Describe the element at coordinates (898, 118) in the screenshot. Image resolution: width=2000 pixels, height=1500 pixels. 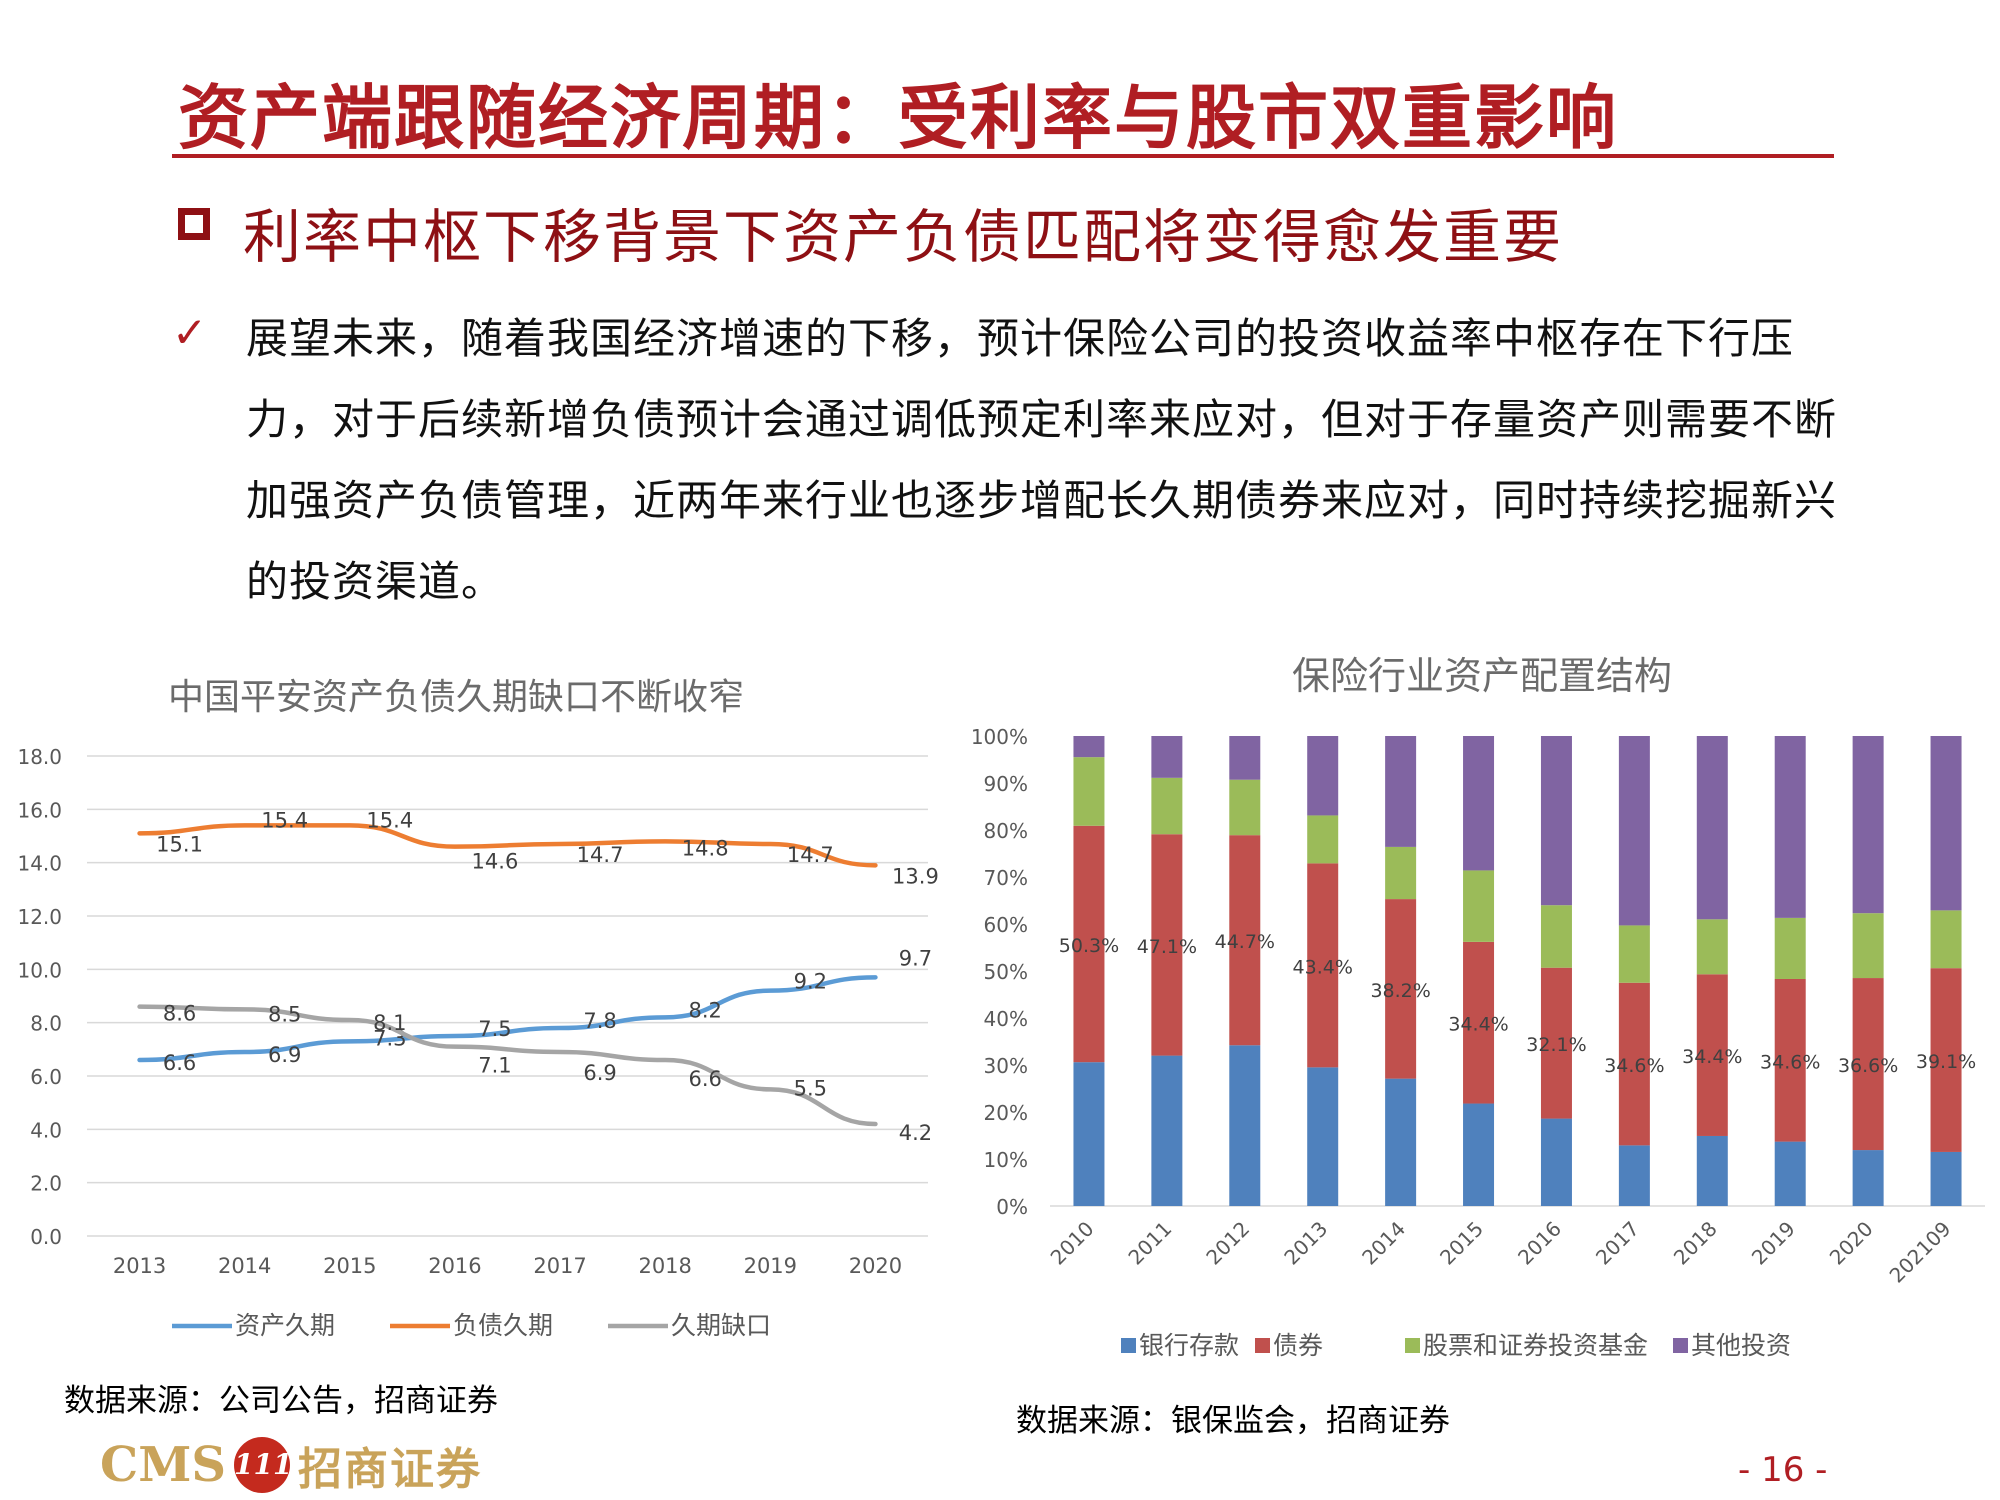
I see `page-title: 资产端跟随经济周期：受利率与股市双重影响` at that location.